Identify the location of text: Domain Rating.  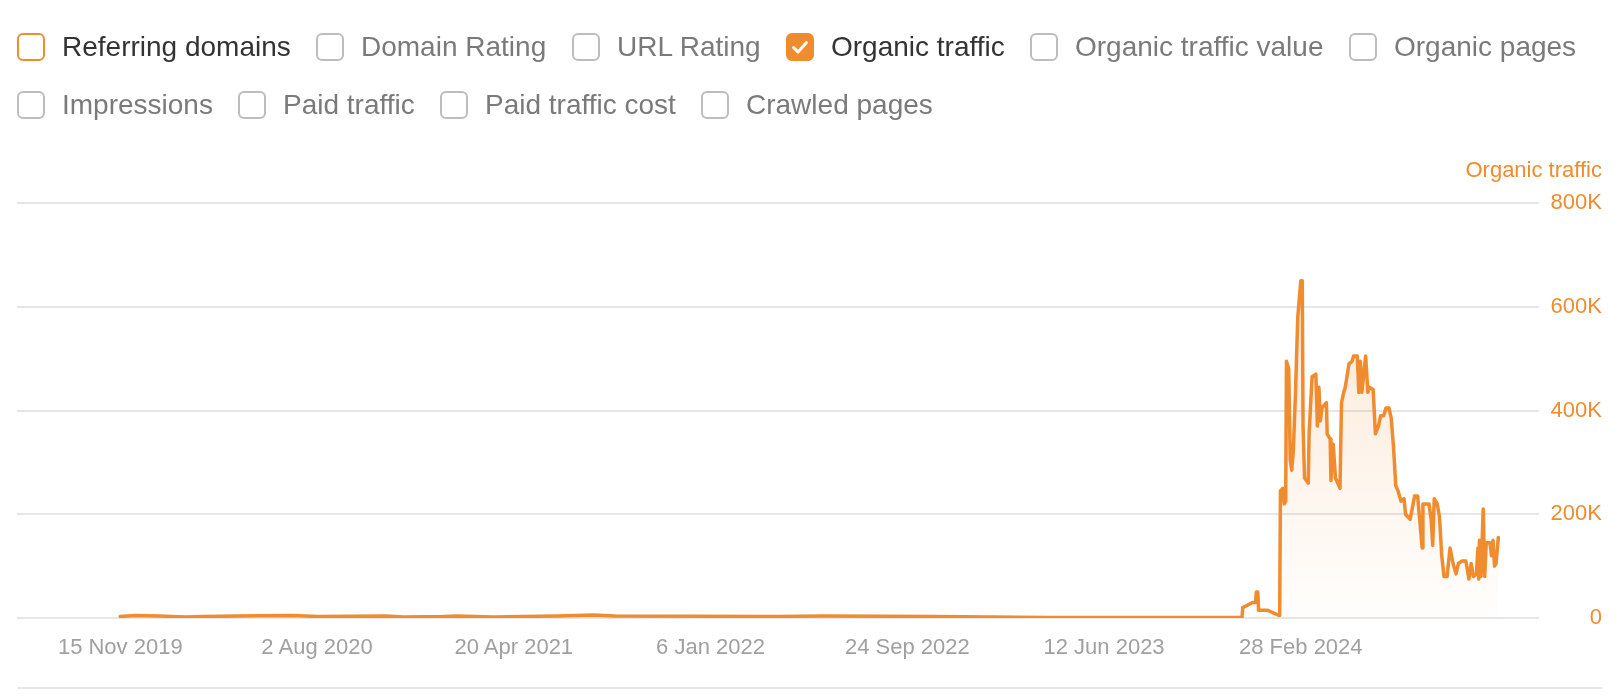
(454, 46).